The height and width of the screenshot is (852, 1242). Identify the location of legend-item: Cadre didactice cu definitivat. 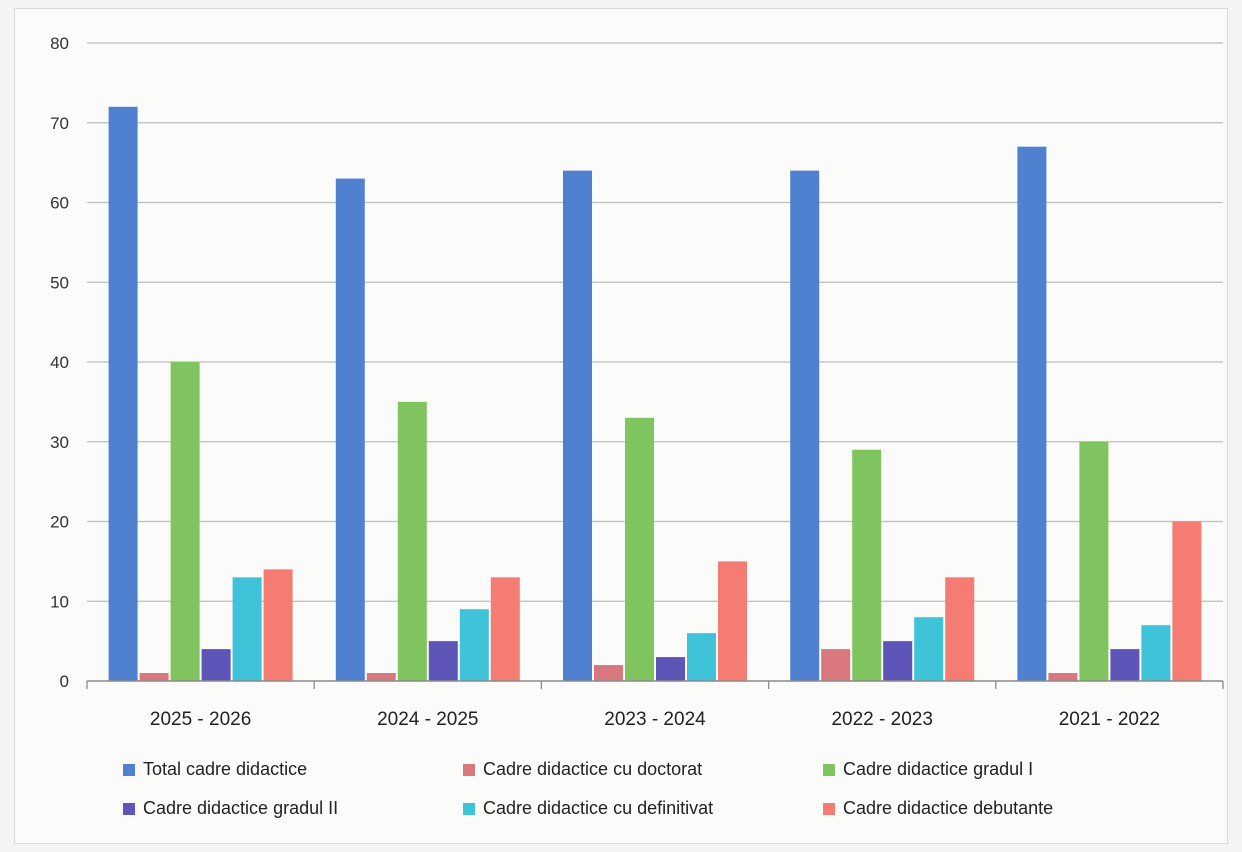
(643, 808).